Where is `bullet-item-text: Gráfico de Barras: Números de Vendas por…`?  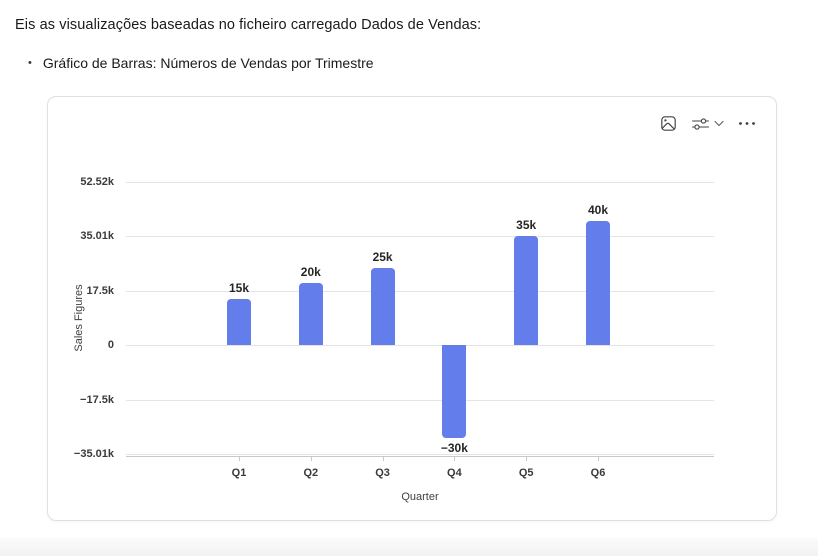 bullet-item-text: Gráfico de Barras: Números de Vendas por… is located at coordinates (208, 63).